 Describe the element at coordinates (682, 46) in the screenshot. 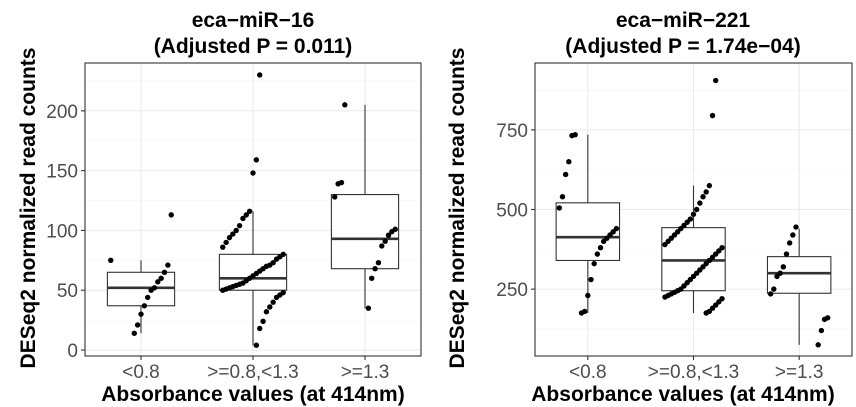

I see `panel-subtitle: (Adjusted P = 1.74e−04)` at that location.